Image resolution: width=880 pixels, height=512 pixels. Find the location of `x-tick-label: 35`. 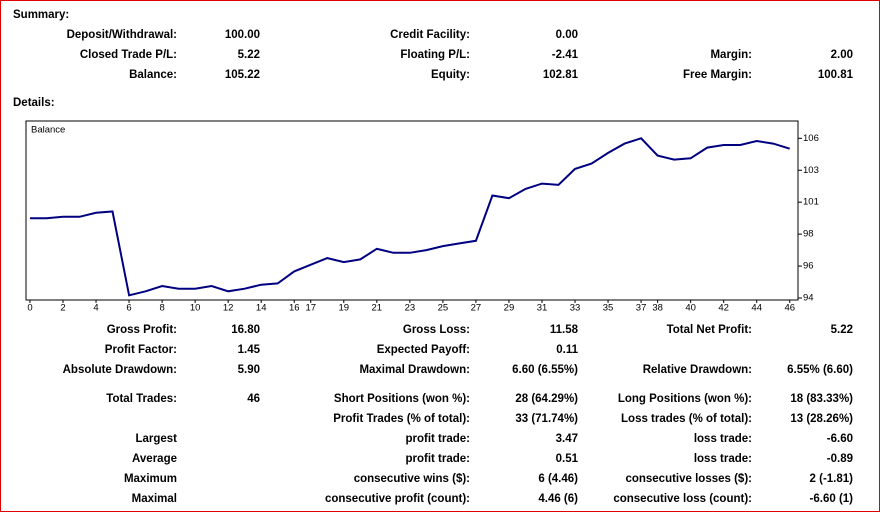

x-tick-label: 35 is located at coordinates (608, 308).